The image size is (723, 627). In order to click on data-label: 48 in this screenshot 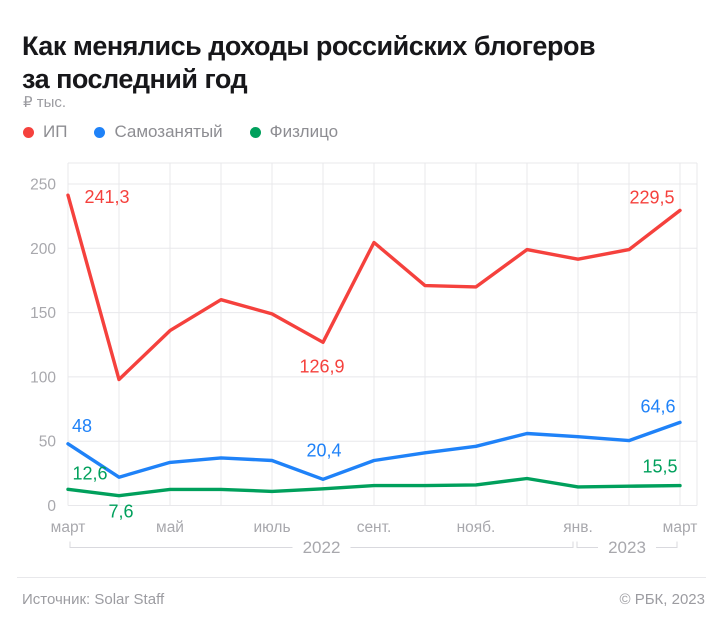, I will do `click(82, 426)`.